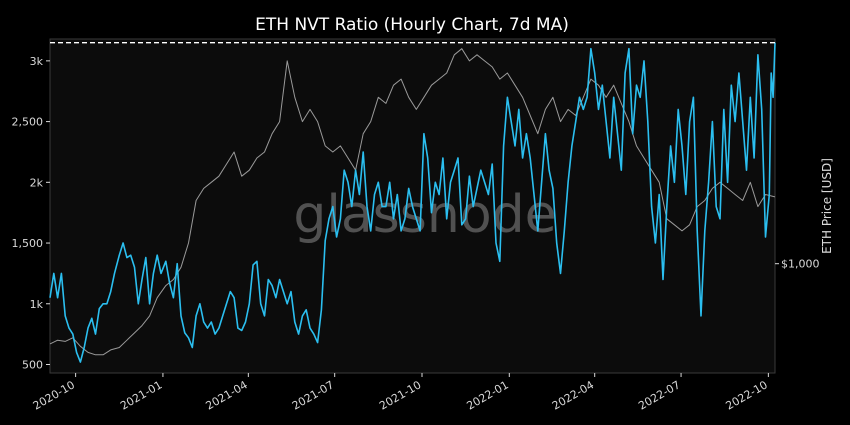 The width and height of the screenshot is (850, 425). What do you see at coordinates (827, 206) in the screenshot?
I see `right-axis-title: ETH Price [USD]` at bounding box center [827, 206].